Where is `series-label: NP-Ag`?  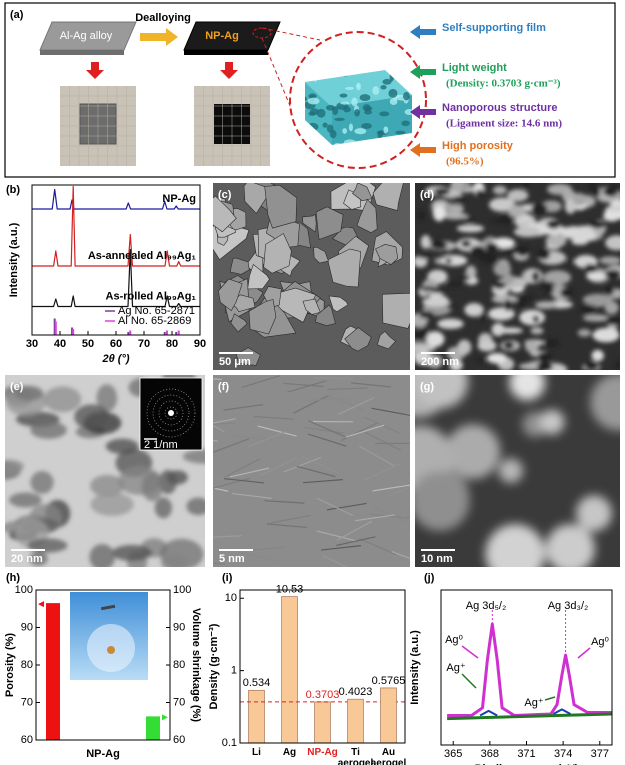 series-label: NP-Ag is located at coordinates (179, 199).